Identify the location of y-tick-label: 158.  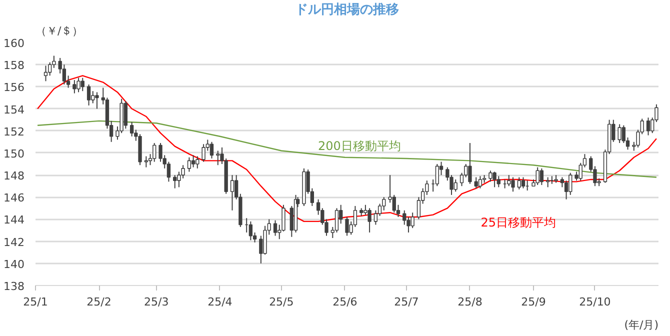
(14, 65).